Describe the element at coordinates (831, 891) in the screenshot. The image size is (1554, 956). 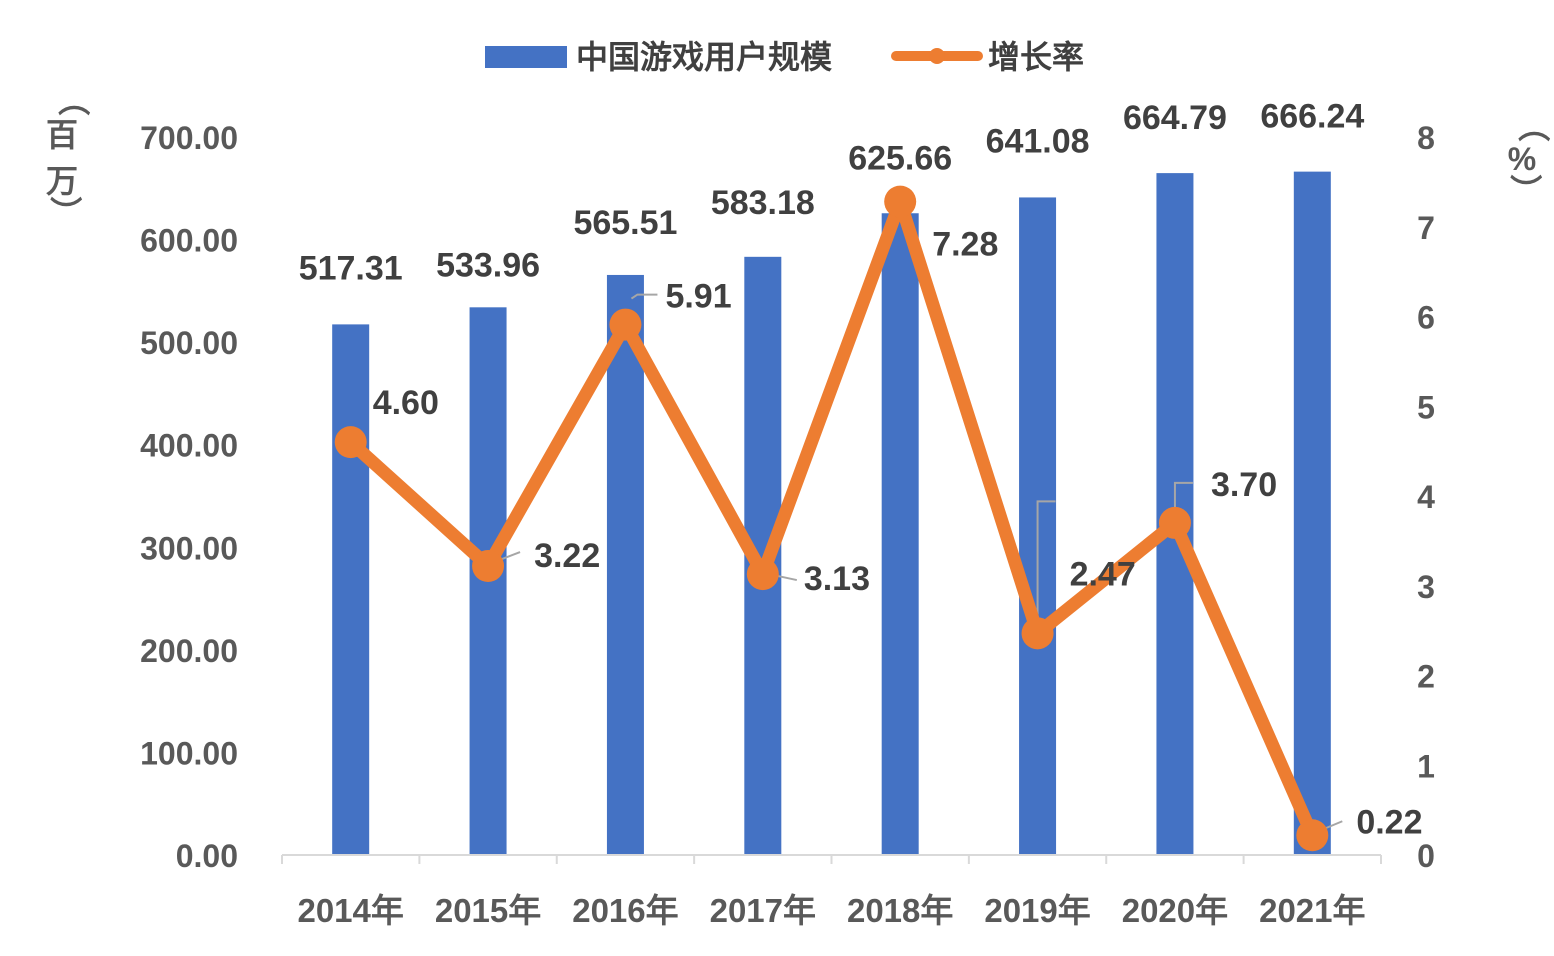
I see `x-axis: 2014年 2015年 2016年 2017年 2018年 2019年 2020年 2021年` at that location.